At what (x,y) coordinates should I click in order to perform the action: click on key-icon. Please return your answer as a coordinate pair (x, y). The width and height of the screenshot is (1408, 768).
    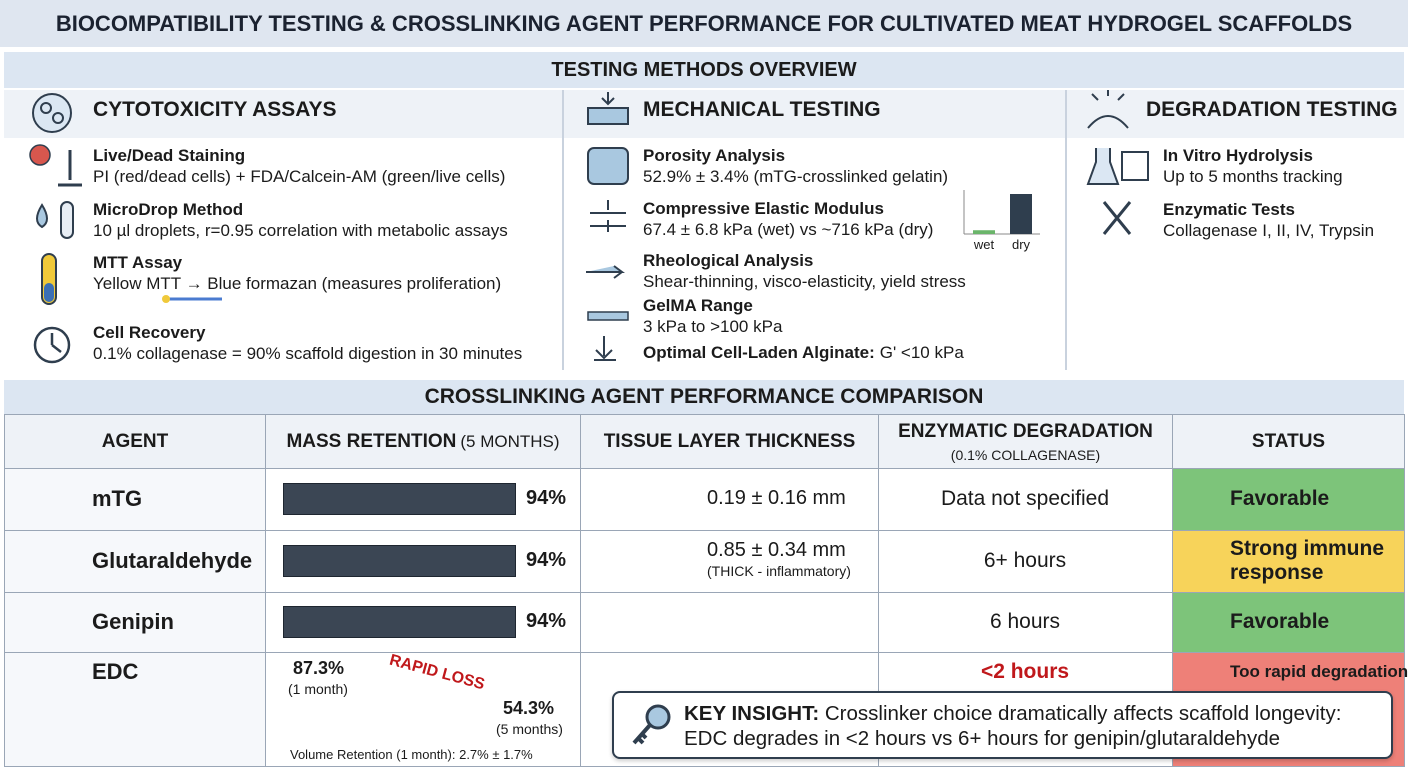
    Looking at the image, I should click on (651, 724).